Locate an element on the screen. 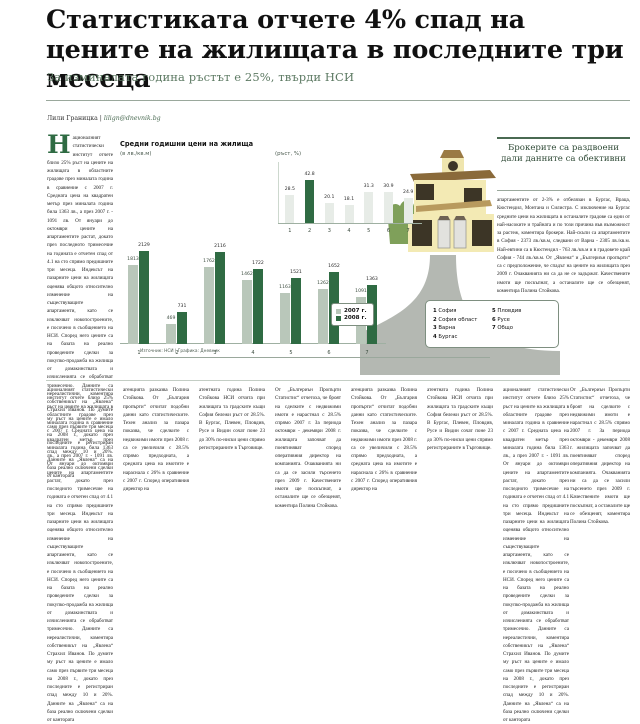 The width and height of the screenshot is (640, 724). city-key-item: 1 София is located at coordinates (462, 311).